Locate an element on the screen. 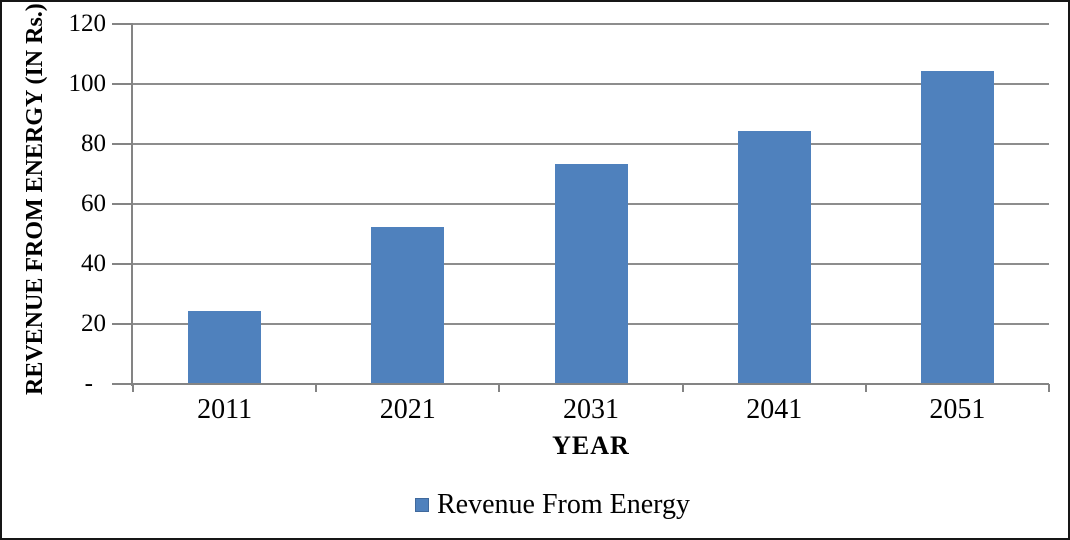  bar-2031 is located at coordinates (591, 273).